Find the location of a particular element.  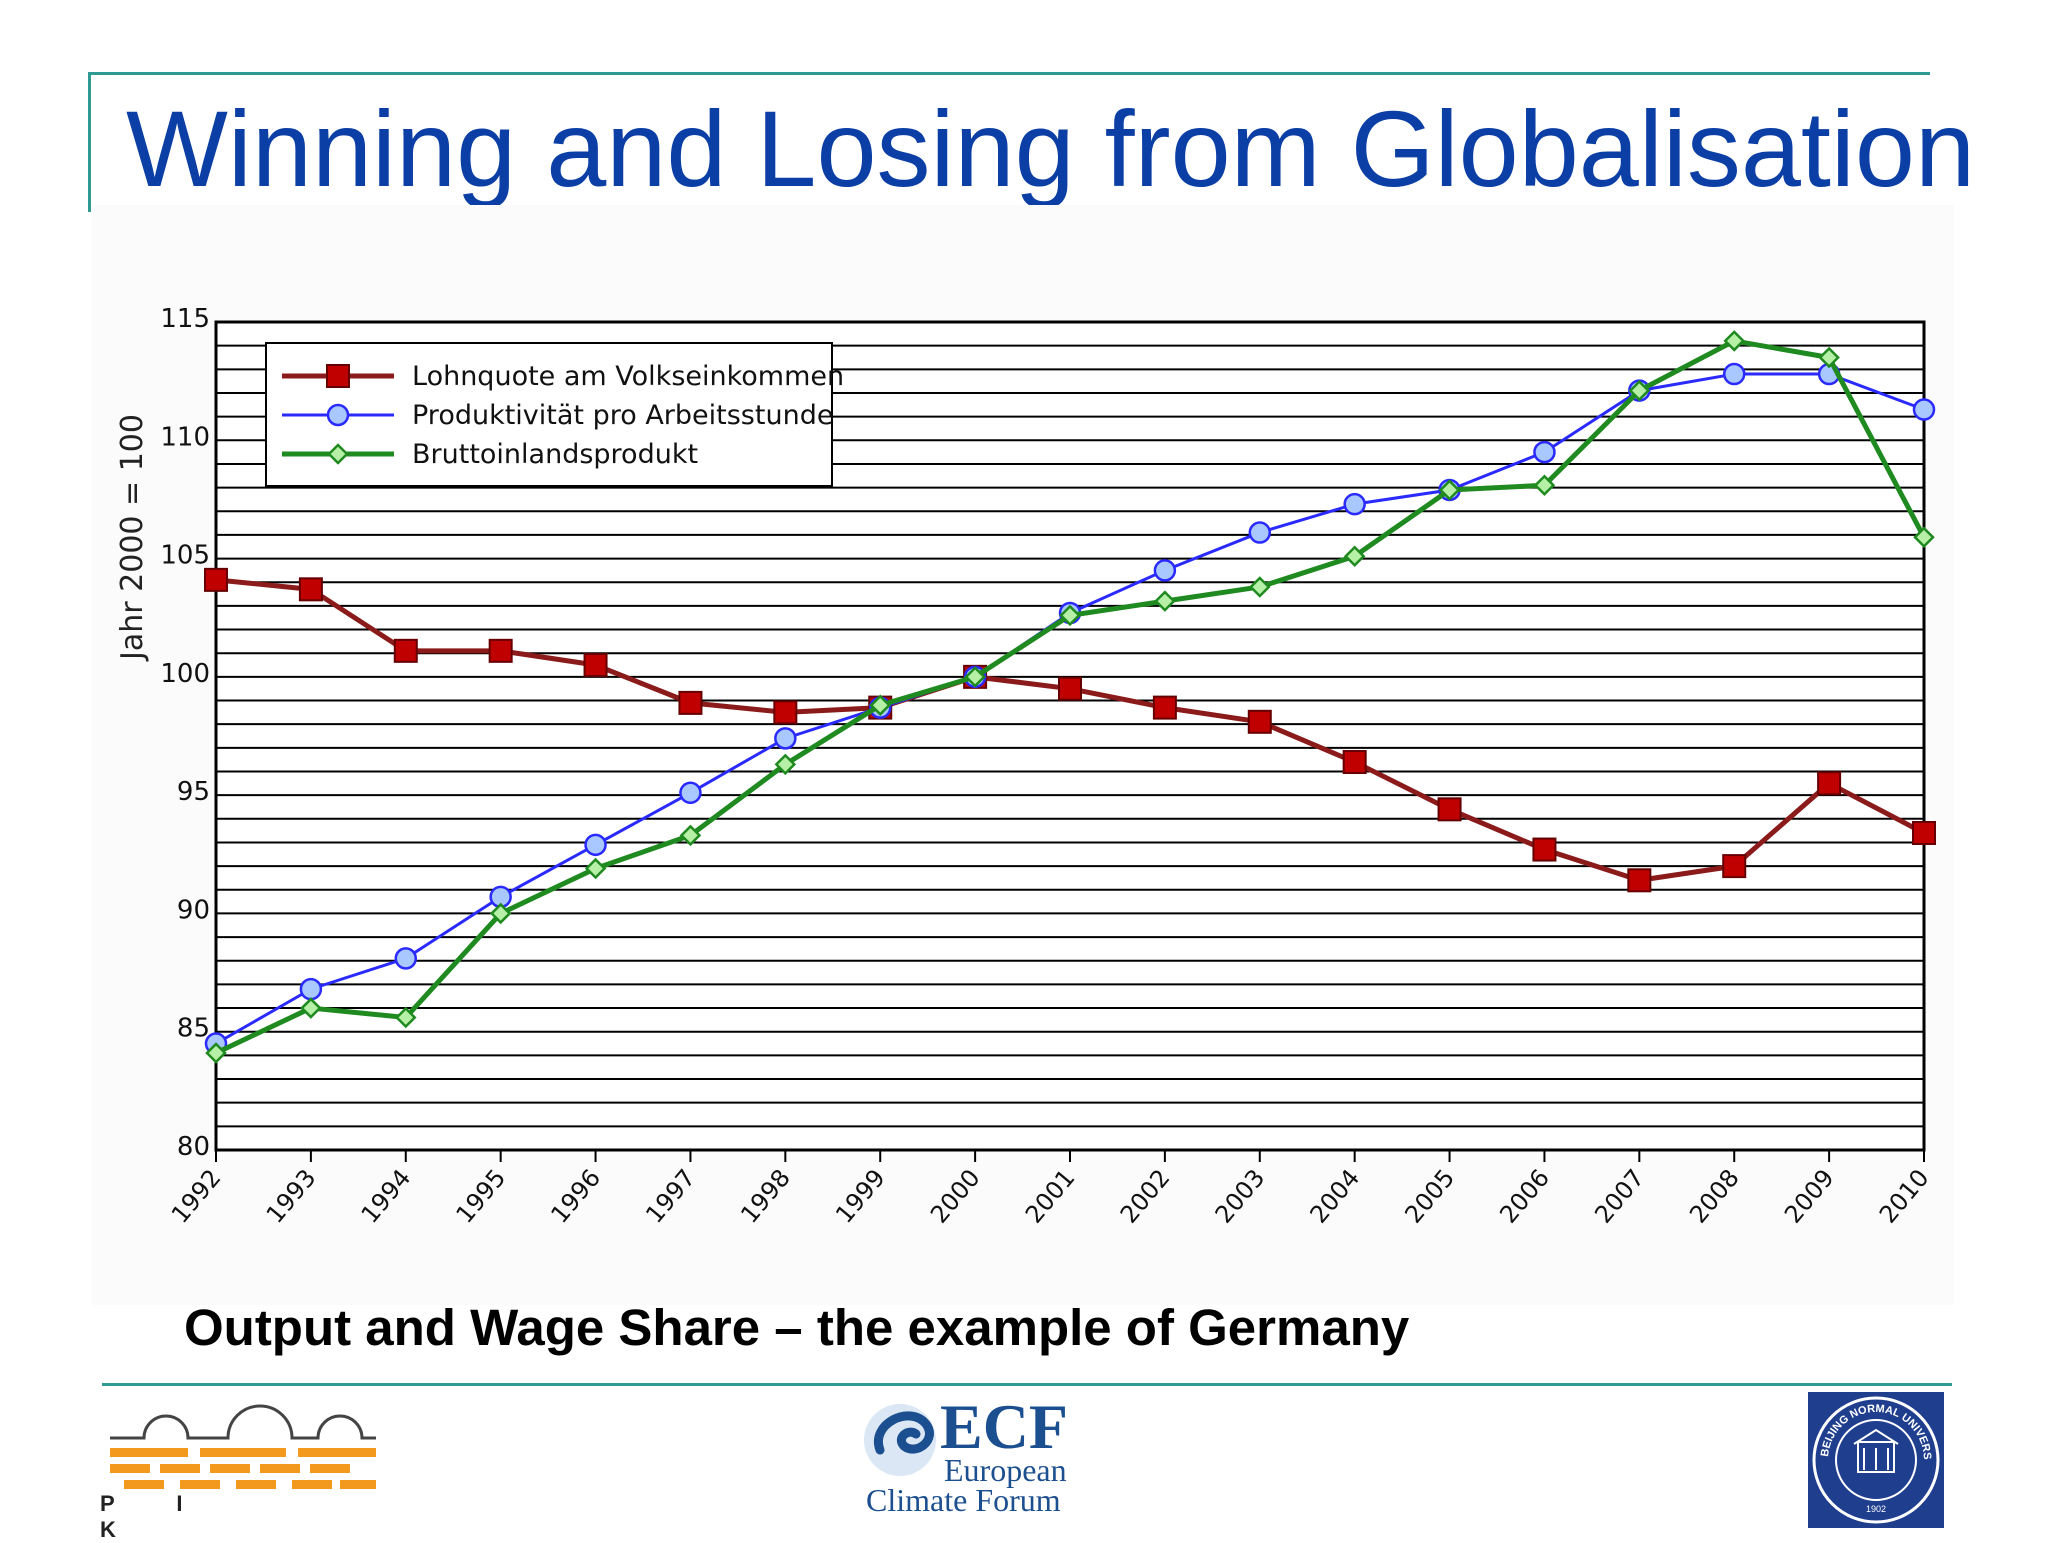

x-tick-label: 1996 is located at coordinates (575, 1196).